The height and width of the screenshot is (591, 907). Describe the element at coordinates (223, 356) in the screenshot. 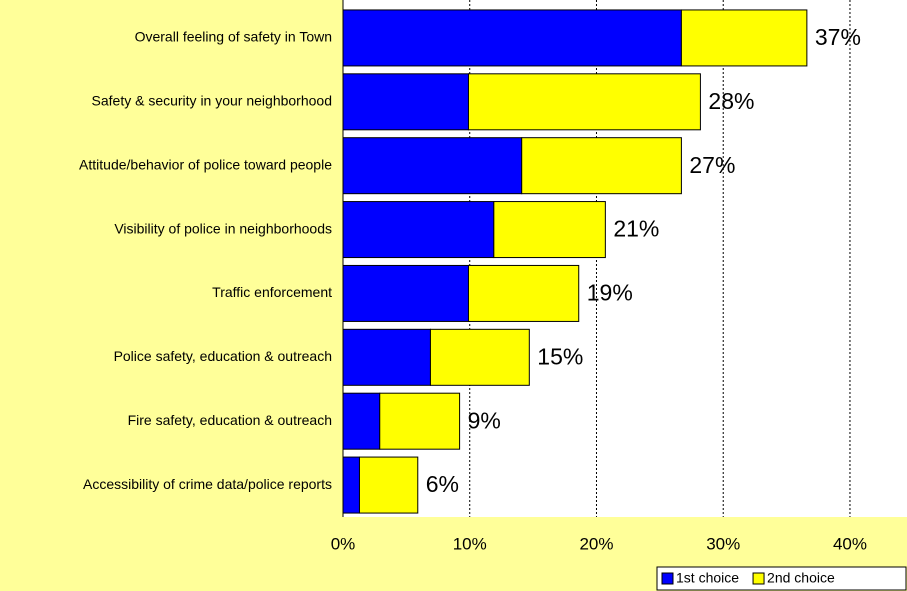

I see `category-label: Police safety, education & outreach` at that location.